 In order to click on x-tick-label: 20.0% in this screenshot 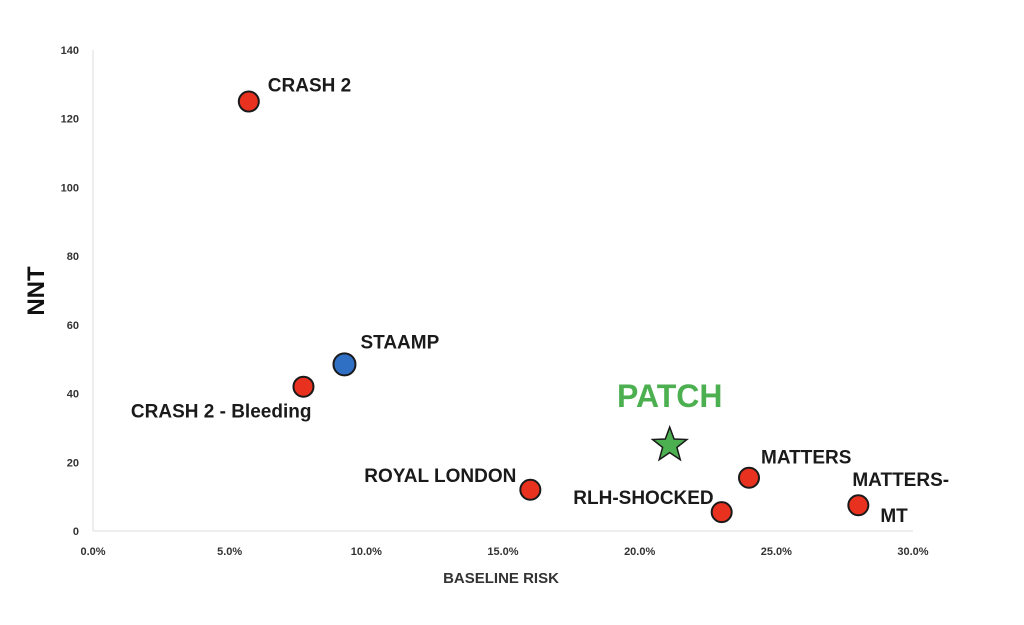, I will do `click(639, 552)`.